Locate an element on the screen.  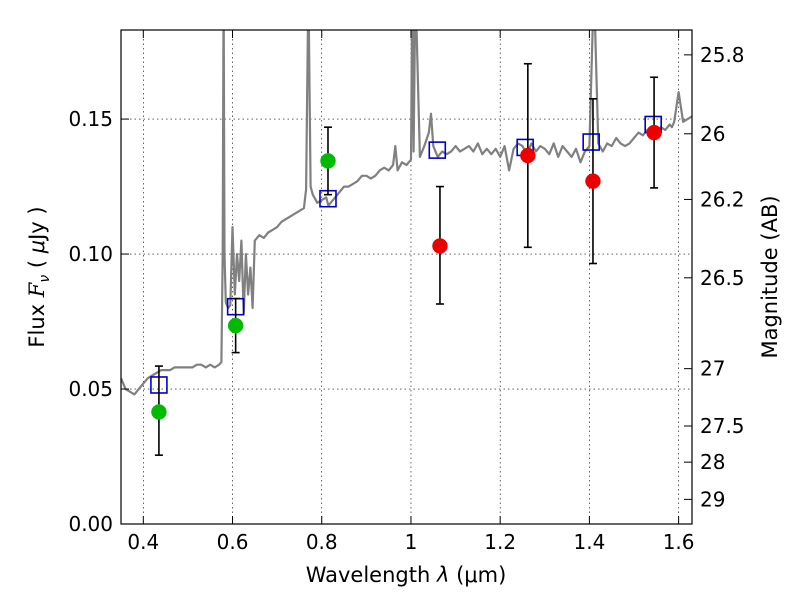
y2-tick-label: 27.5 is located at coordinates (722, 426).